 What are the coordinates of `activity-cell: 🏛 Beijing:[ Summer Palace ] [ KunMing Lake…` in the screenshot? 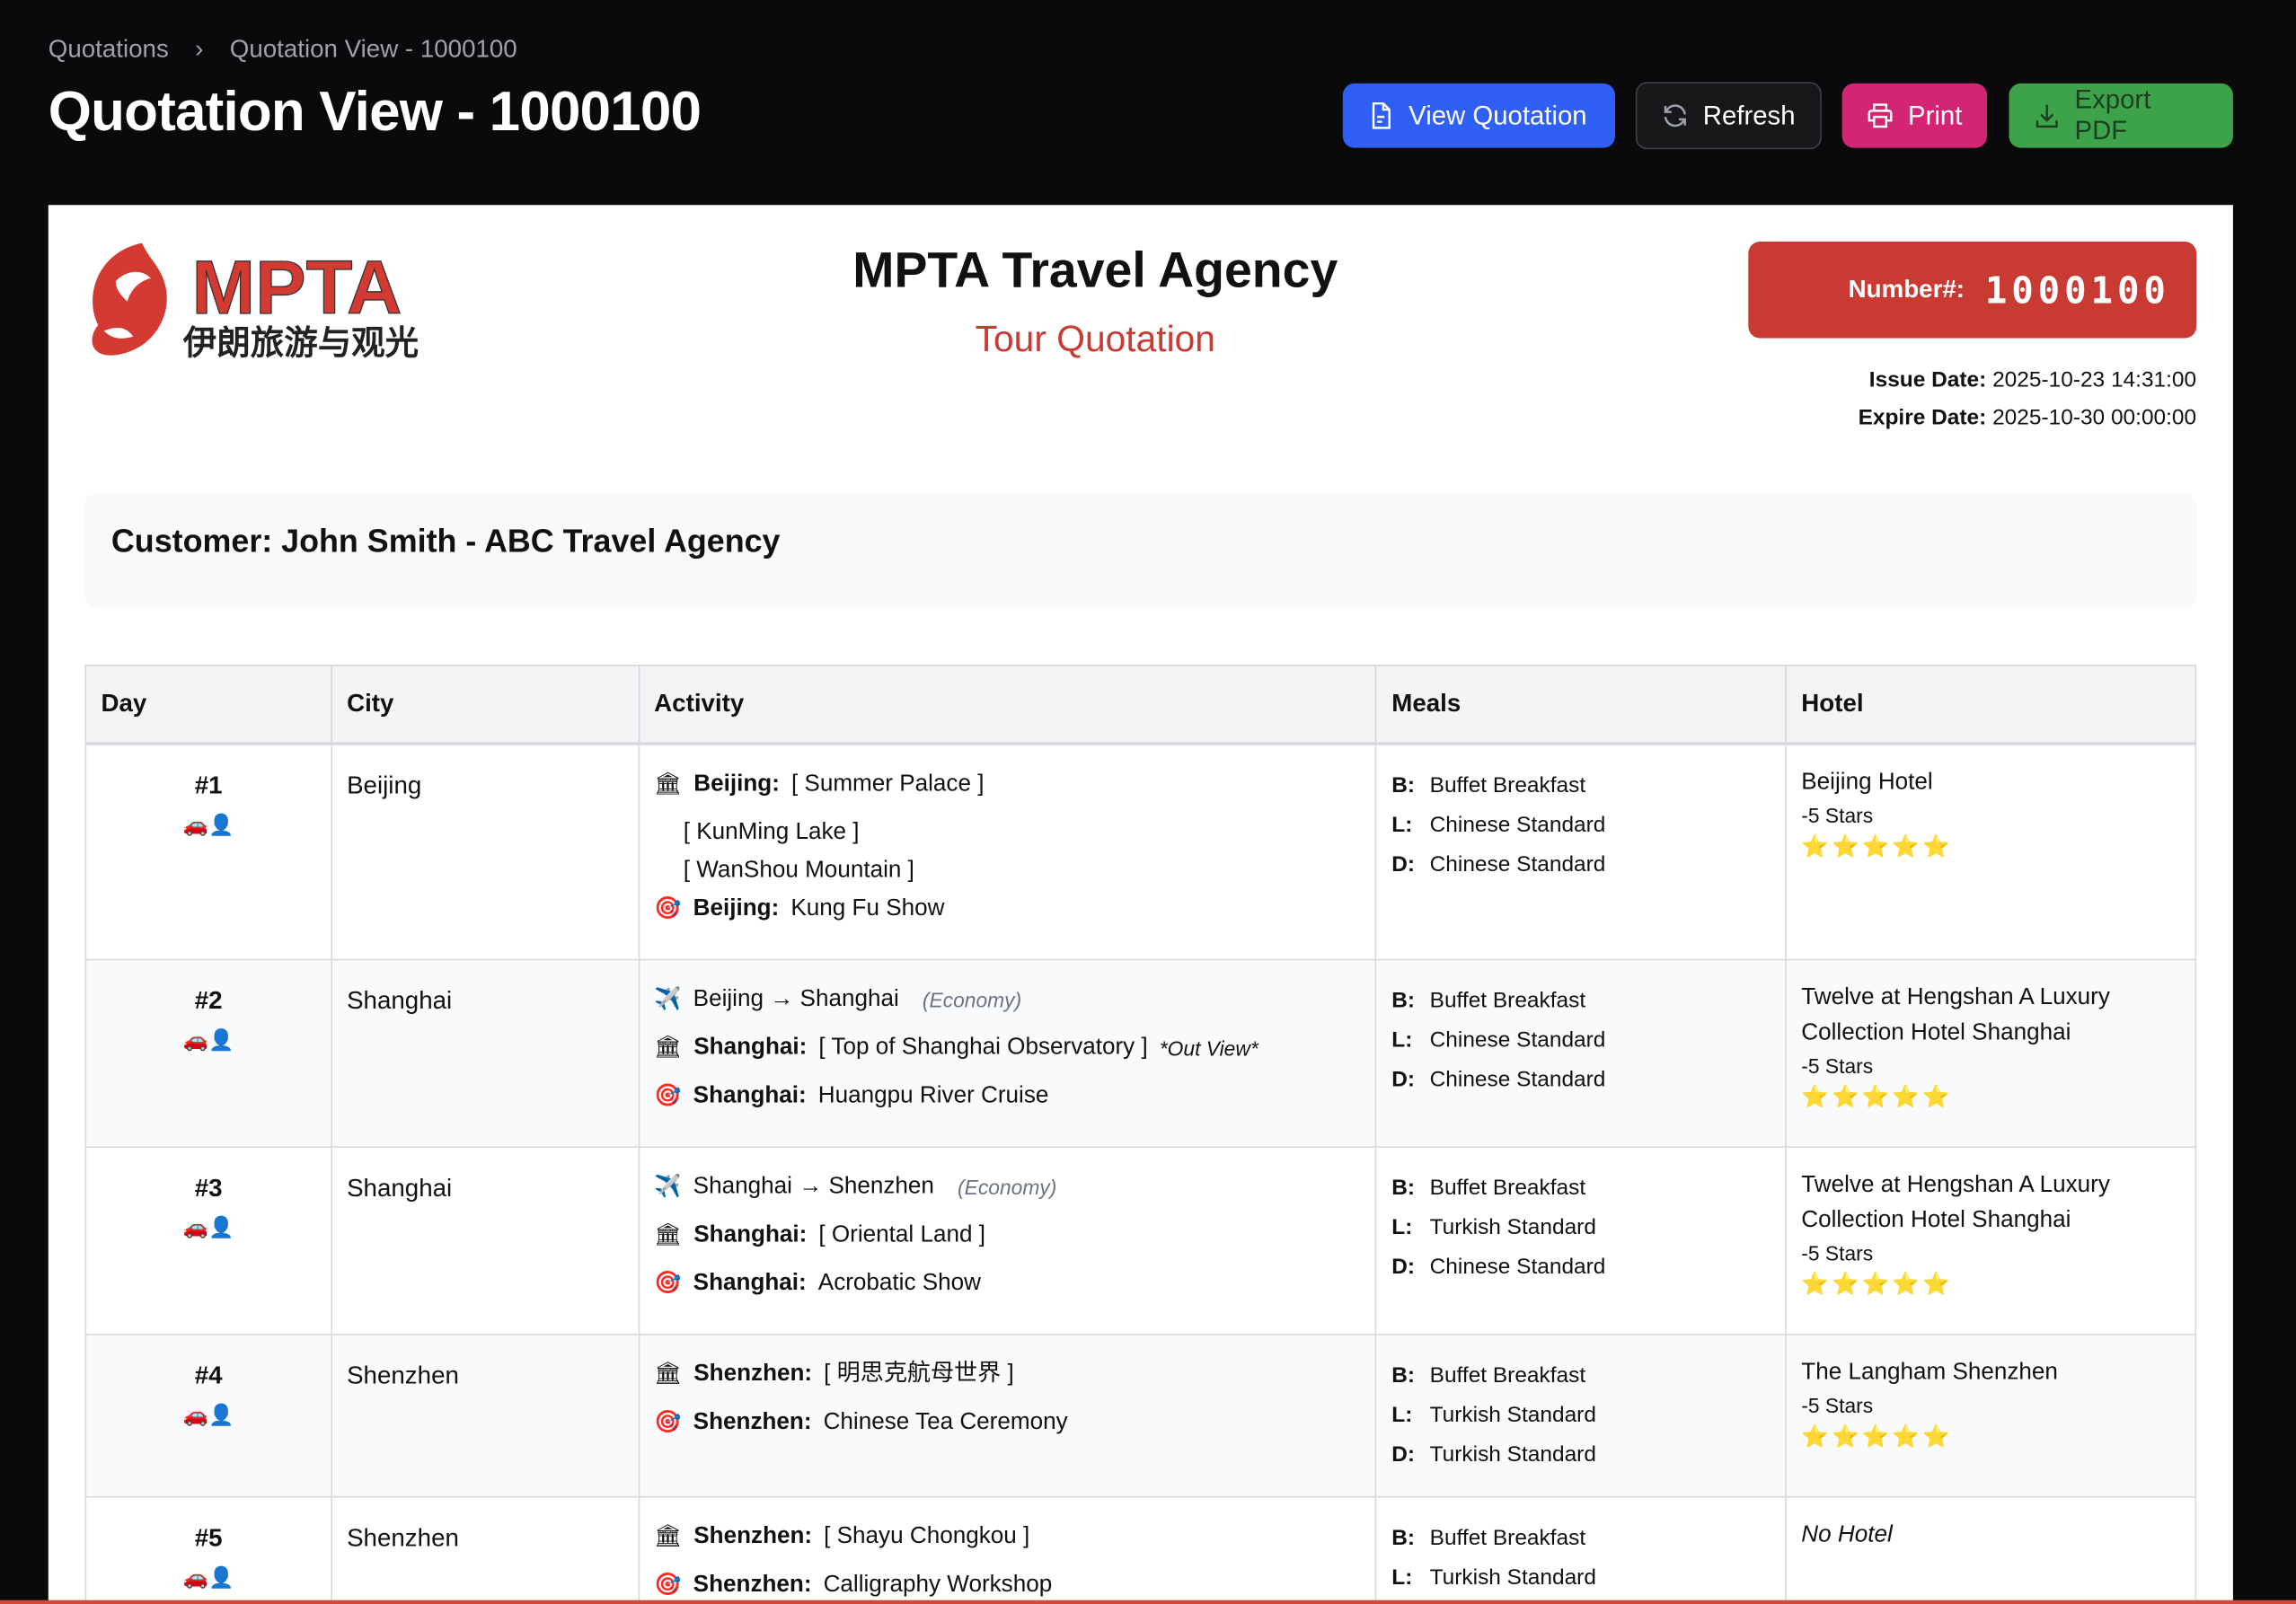 It's located at (1007, 851).